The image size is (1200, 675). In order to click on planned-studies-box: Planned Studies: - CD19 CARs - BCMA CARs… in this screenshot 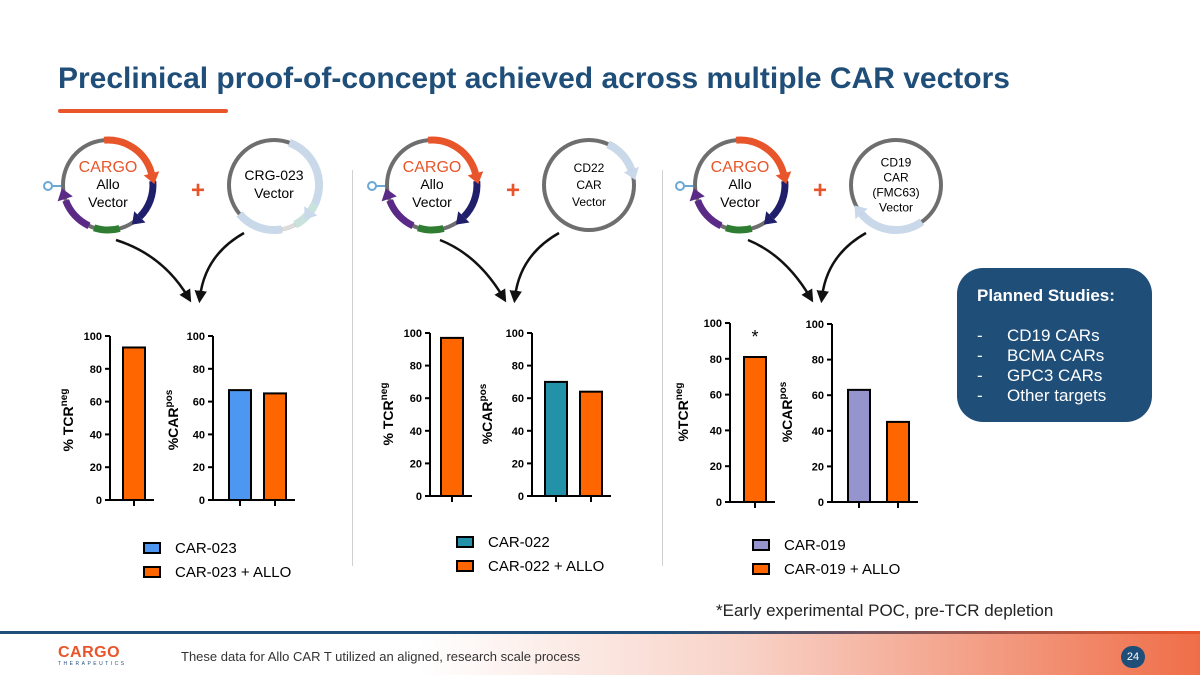, I will do `click(1054, 345)`.